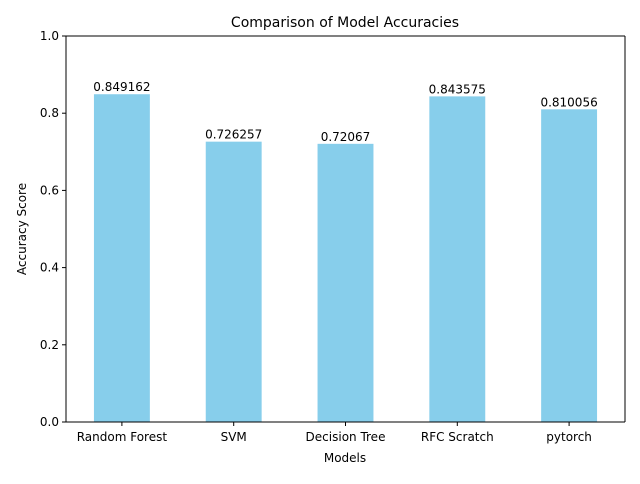 Image resolution: width=640 pixels, height=484 pixels. What do you see at coordinates (457, 89) in the screenshot?
I see `bar-value-label-3: 0.843575` at bounding box center [457, 89].